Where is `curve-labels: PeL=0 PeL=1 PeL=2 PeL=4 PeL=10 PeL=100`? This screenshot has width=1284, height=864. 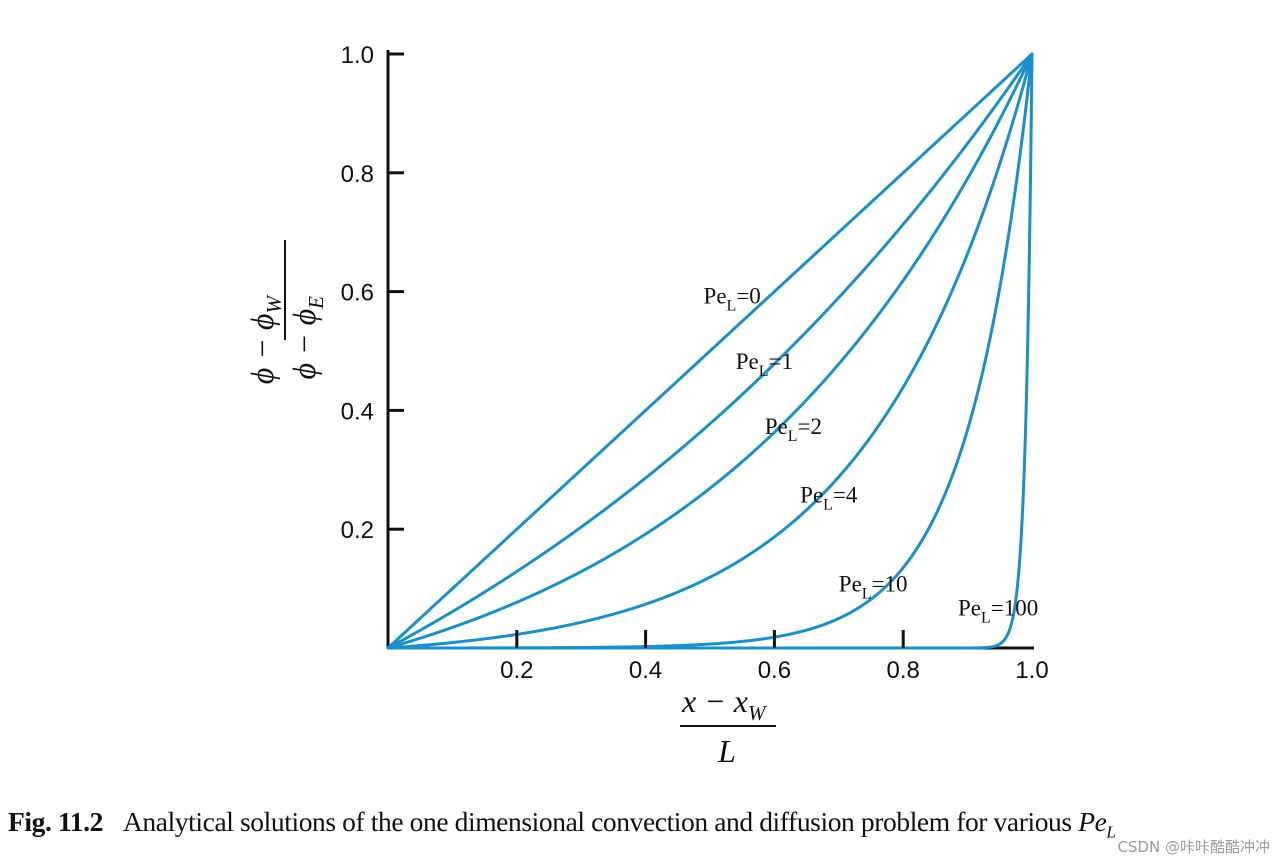
curve-labels: PeL=0 PeL=1 PeL=2 PeL=4 PeL=10 PeL=100 is located at coordinates (871, 454).